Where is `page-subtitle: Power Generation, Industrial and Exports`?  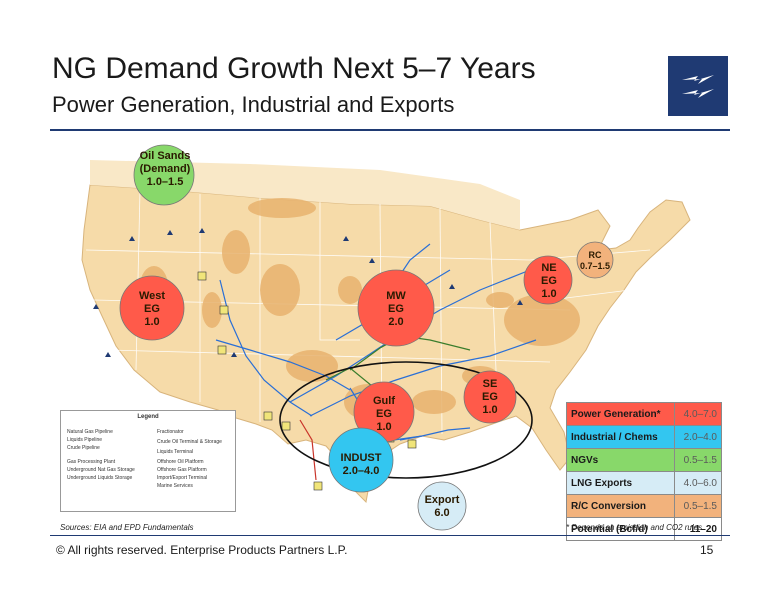 page-subtitle: Power Generation, Industrial and Exports is located at coordinates (253, 104).